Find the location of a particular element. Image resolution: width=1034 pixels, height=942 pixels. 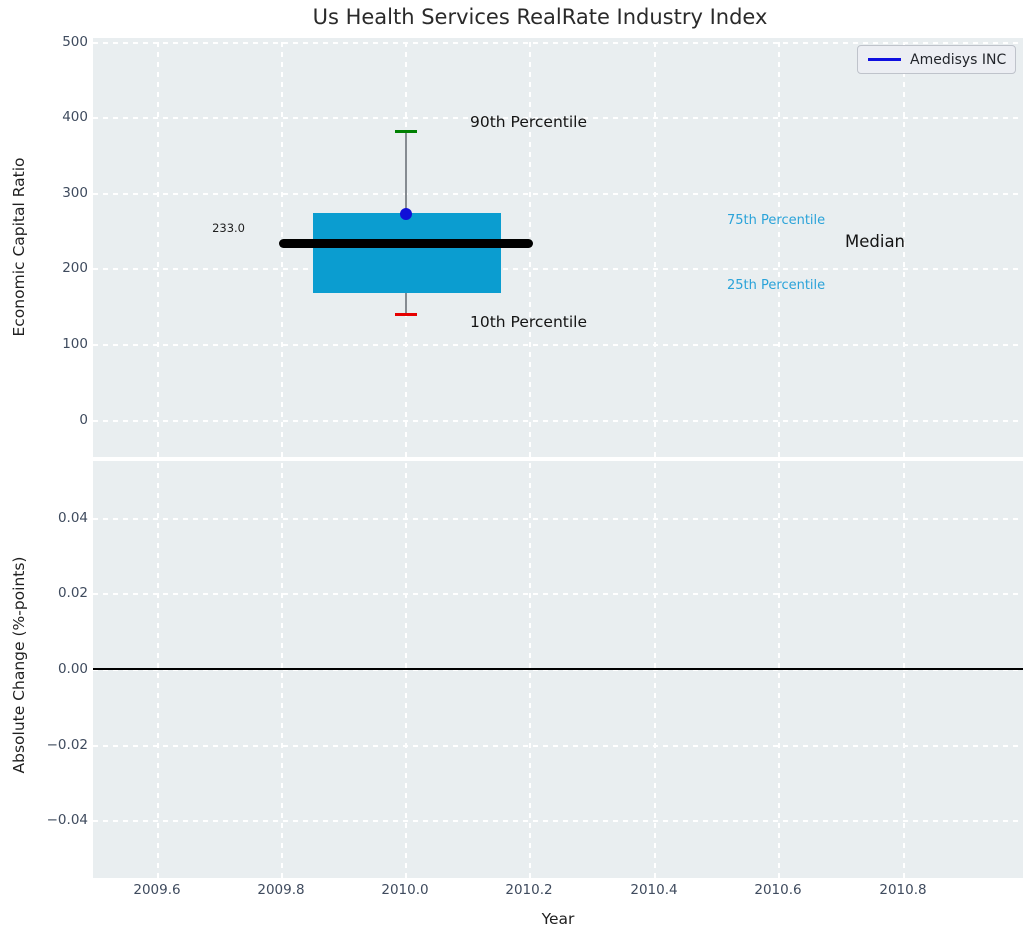

ytick-label: −0.02 is located at coordinates (67, 745).